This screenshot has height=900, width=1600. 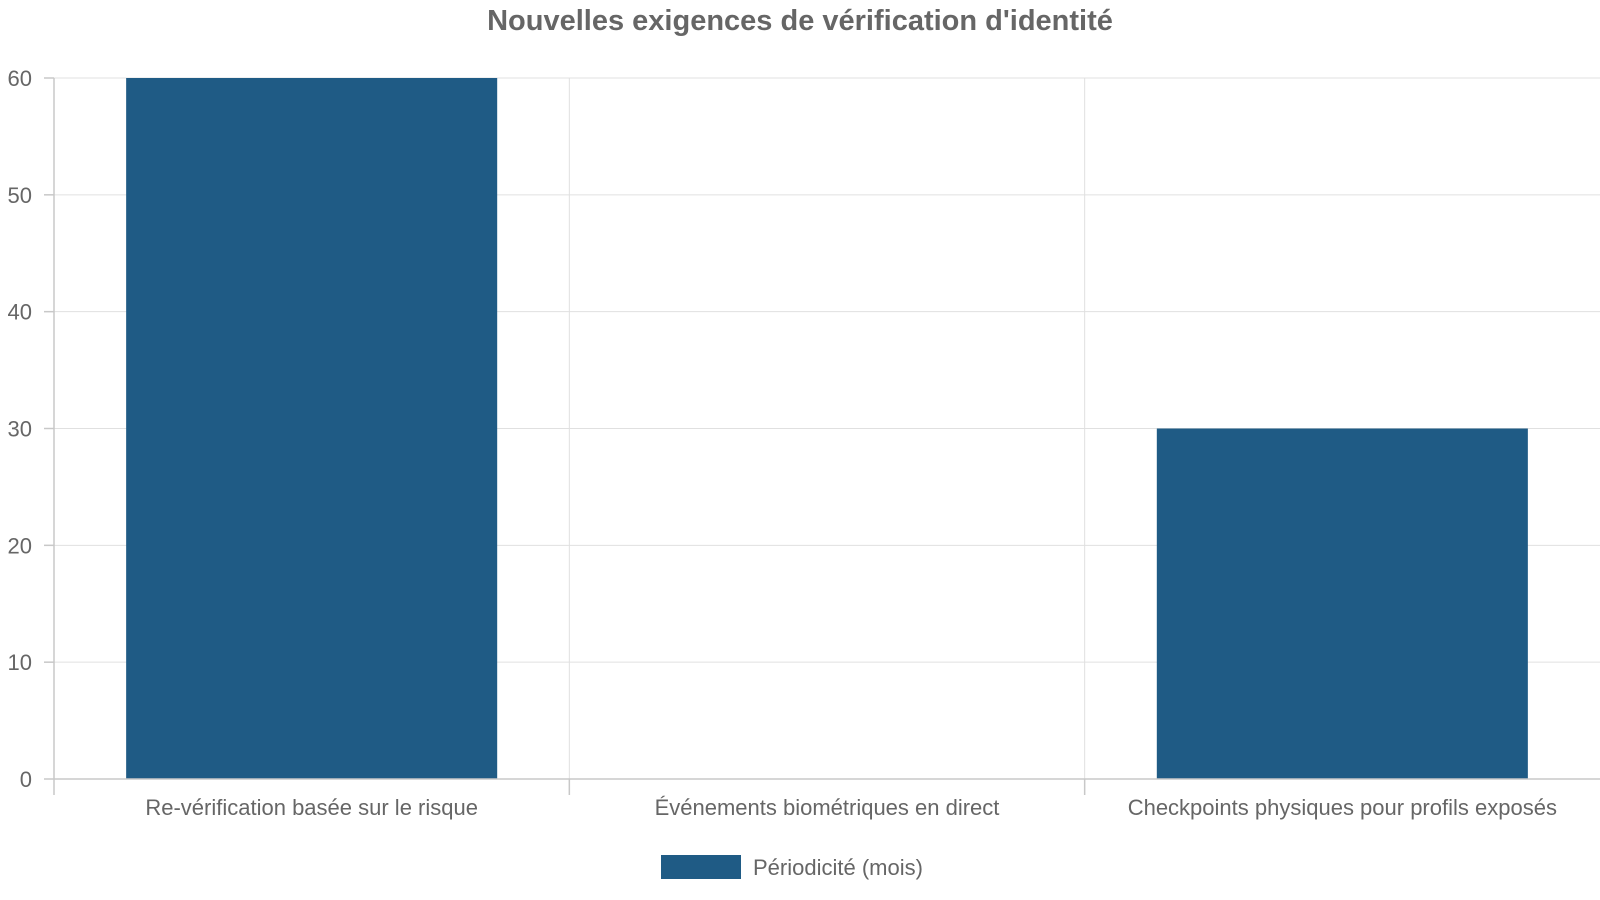 I want to click on bar, so click(x=1342, y=604).